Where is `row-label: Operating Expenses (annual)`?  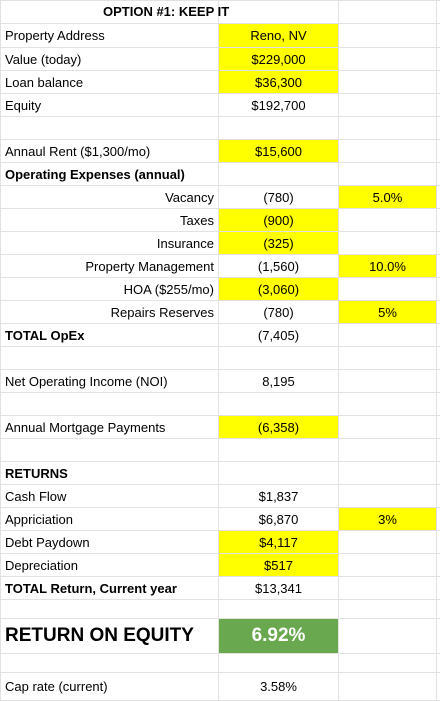 row-label: Operating Expenses (annual) is located at coordinates (95, 174).